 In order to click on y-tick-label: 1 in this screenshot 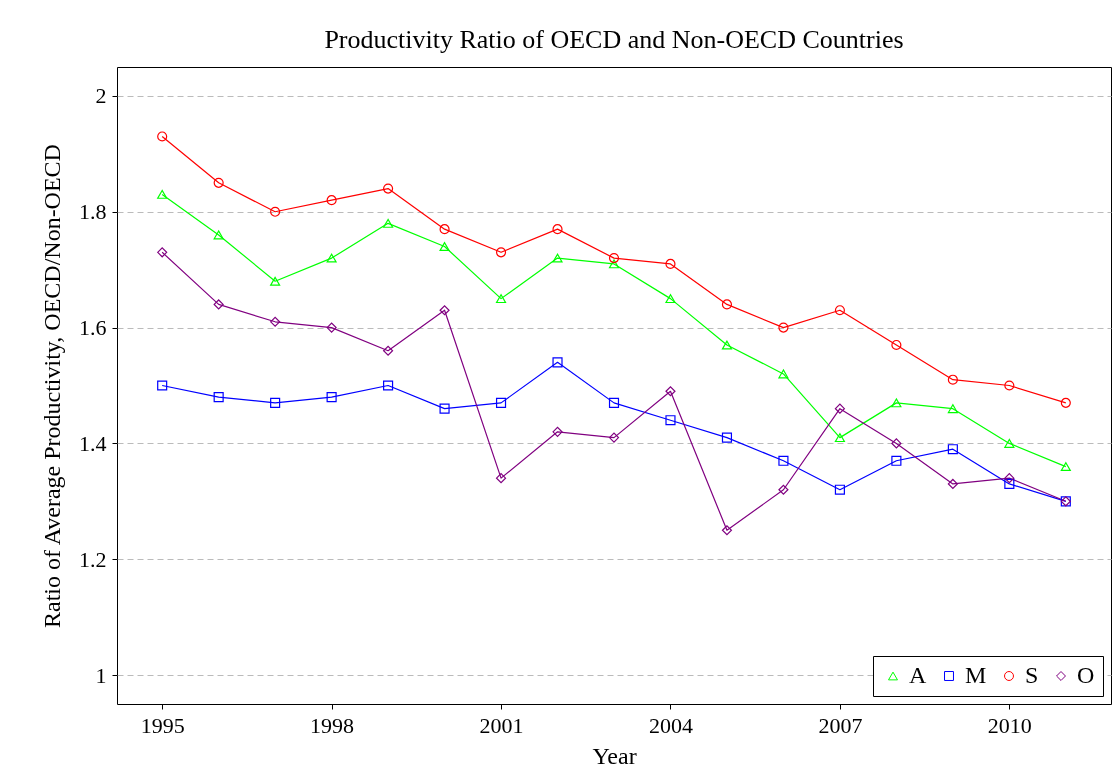, I will do `click(101, 675)`.